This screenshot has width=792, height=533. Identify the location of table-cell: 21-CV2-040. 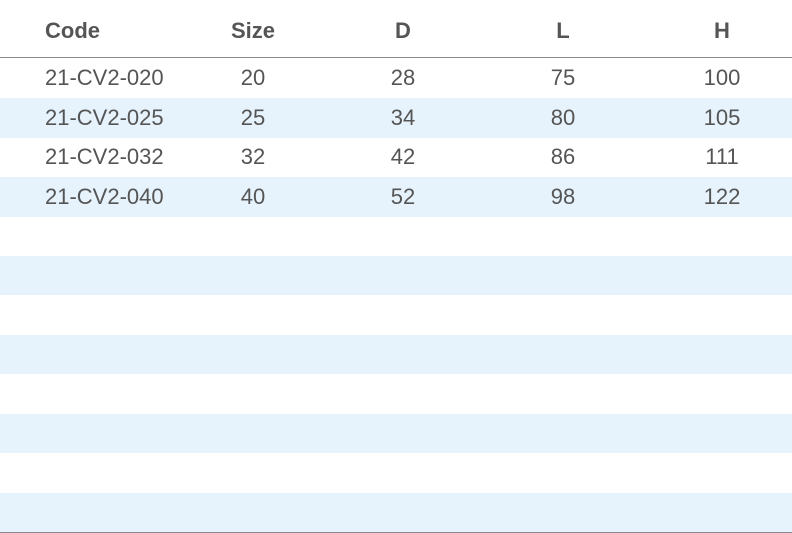
(104, 196).